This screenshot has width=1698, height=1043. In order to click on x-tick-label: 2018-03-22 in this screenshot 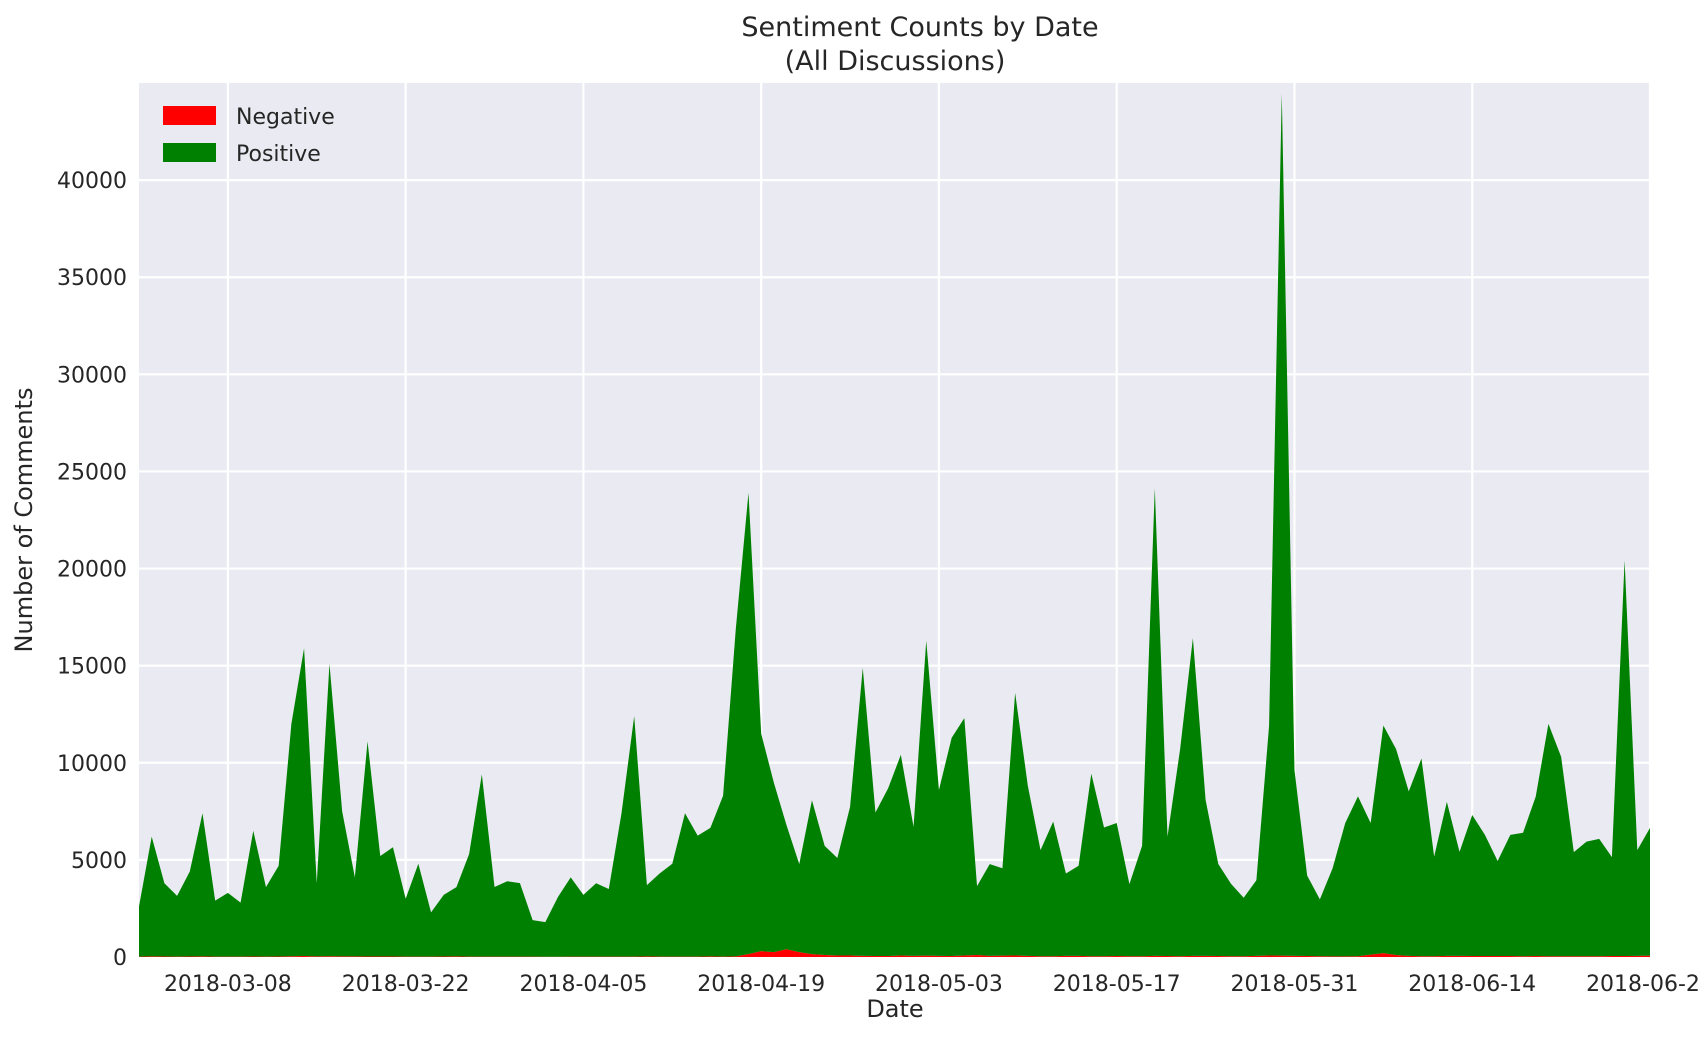, I will do `click(406, 984)`.